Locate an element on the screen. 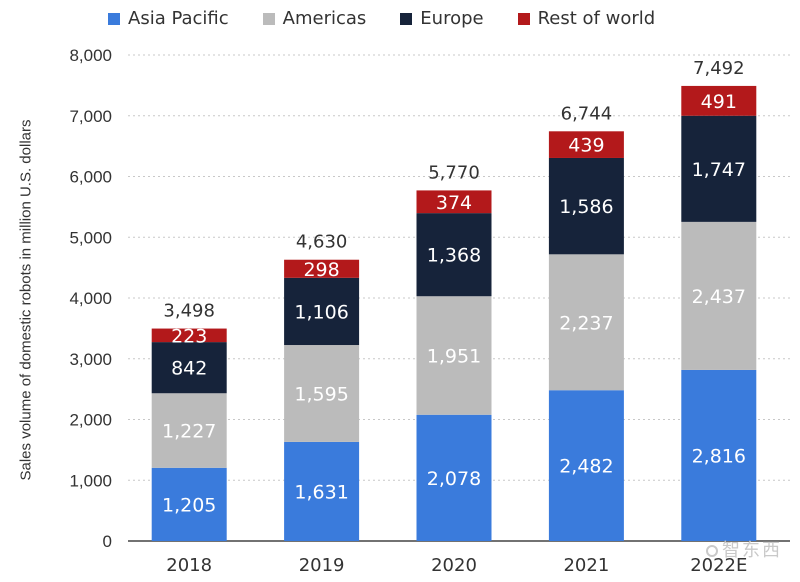 This screenshot has width=800, height=582. data-label: 2,482 is located at coordinates (586, 467).